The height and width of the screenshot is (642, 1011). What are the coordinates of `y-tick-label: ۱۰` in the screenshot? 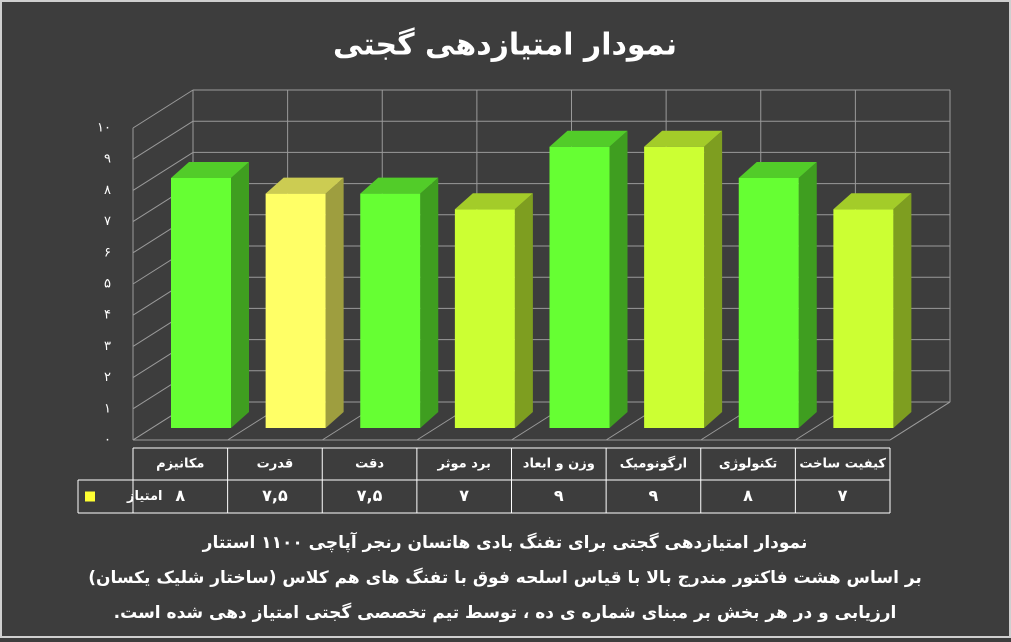 It's located at (104, 128).